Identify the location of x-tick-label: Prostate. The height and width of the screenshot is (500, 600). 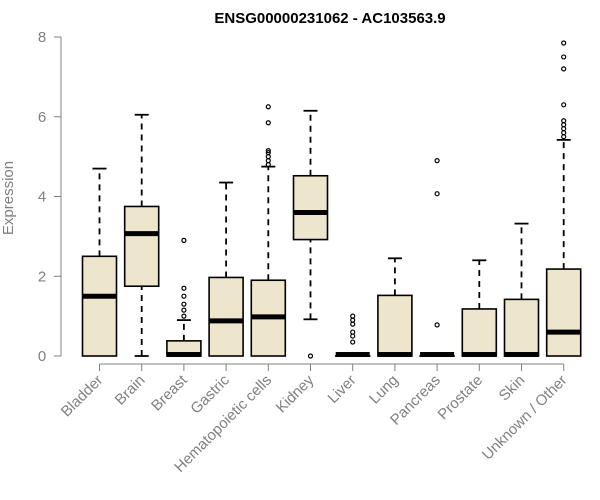
(461, 398).